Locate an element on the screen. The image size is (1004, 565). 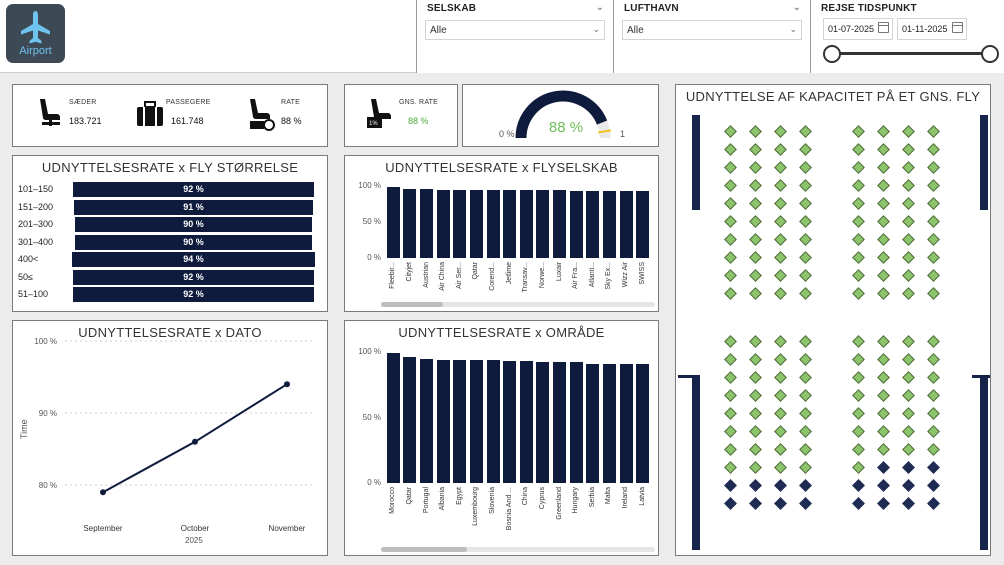
bar: 92 % is located at coordinates (193, 189).